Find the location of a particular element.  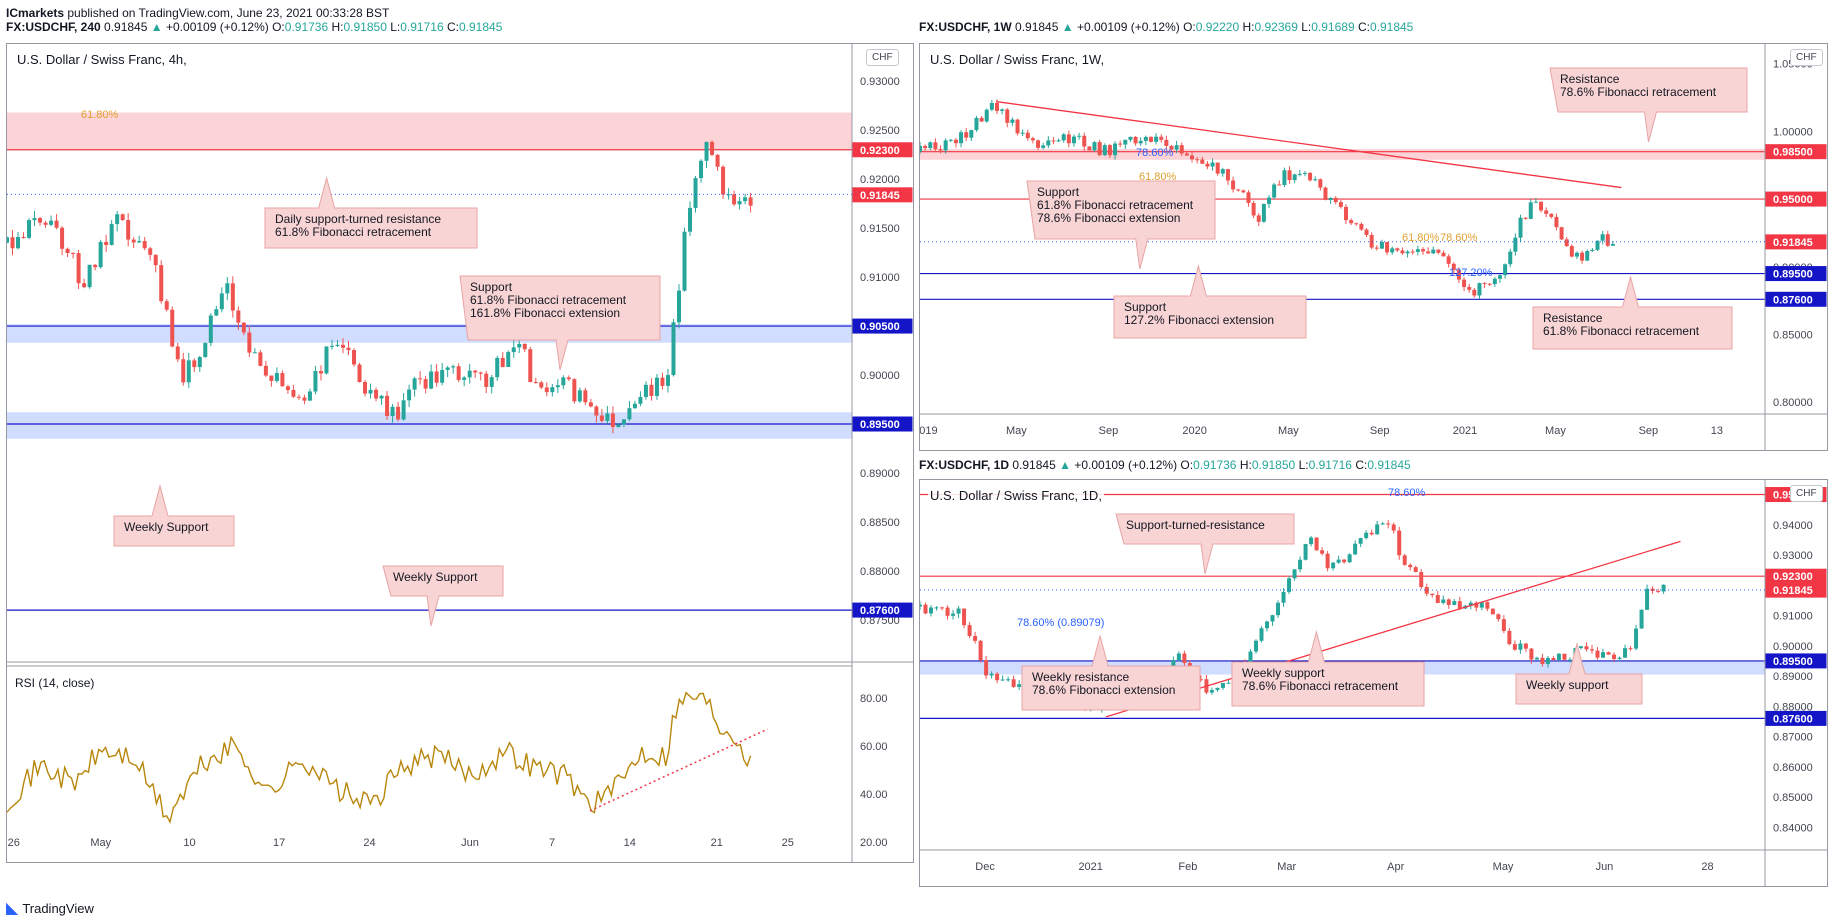

price-badge-label: 0.87600 is located at coordinates (1793, 719).